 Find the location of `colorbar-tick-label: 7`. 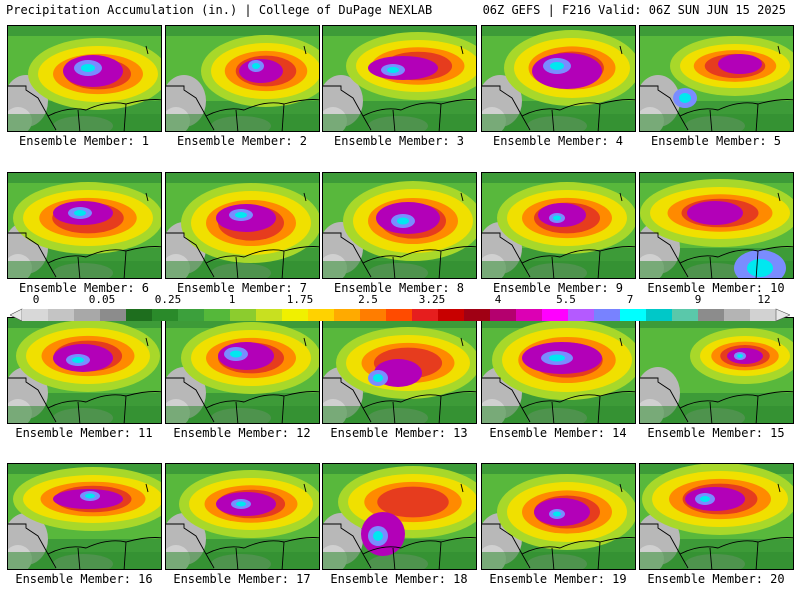

colorbar-tick-label: 7 is located at coordinates (630, 299).